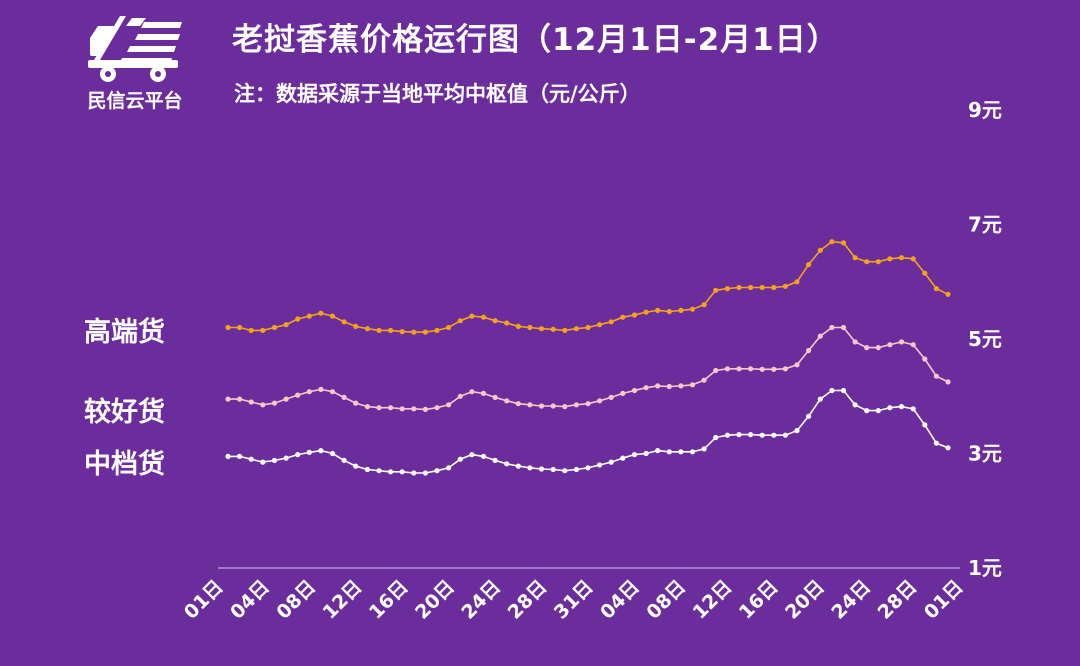 This screenshot has height=666, width=1080. What do you see at coordinates (389, 600) in the screenshot?
I see `x-tick-label: 16日` at bounding box center [389, 600].